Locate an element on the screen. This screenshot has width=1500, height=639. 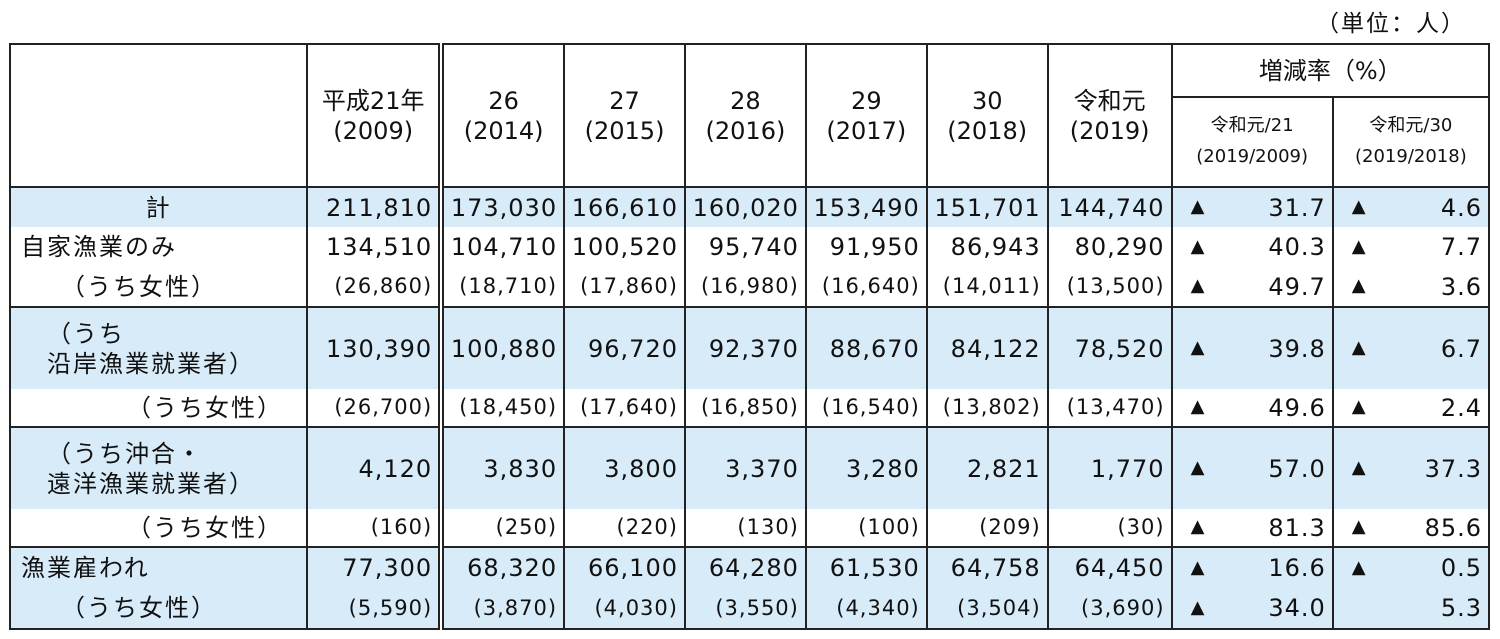
cell-value: 78,520 is located at coordinates (1109, 347).